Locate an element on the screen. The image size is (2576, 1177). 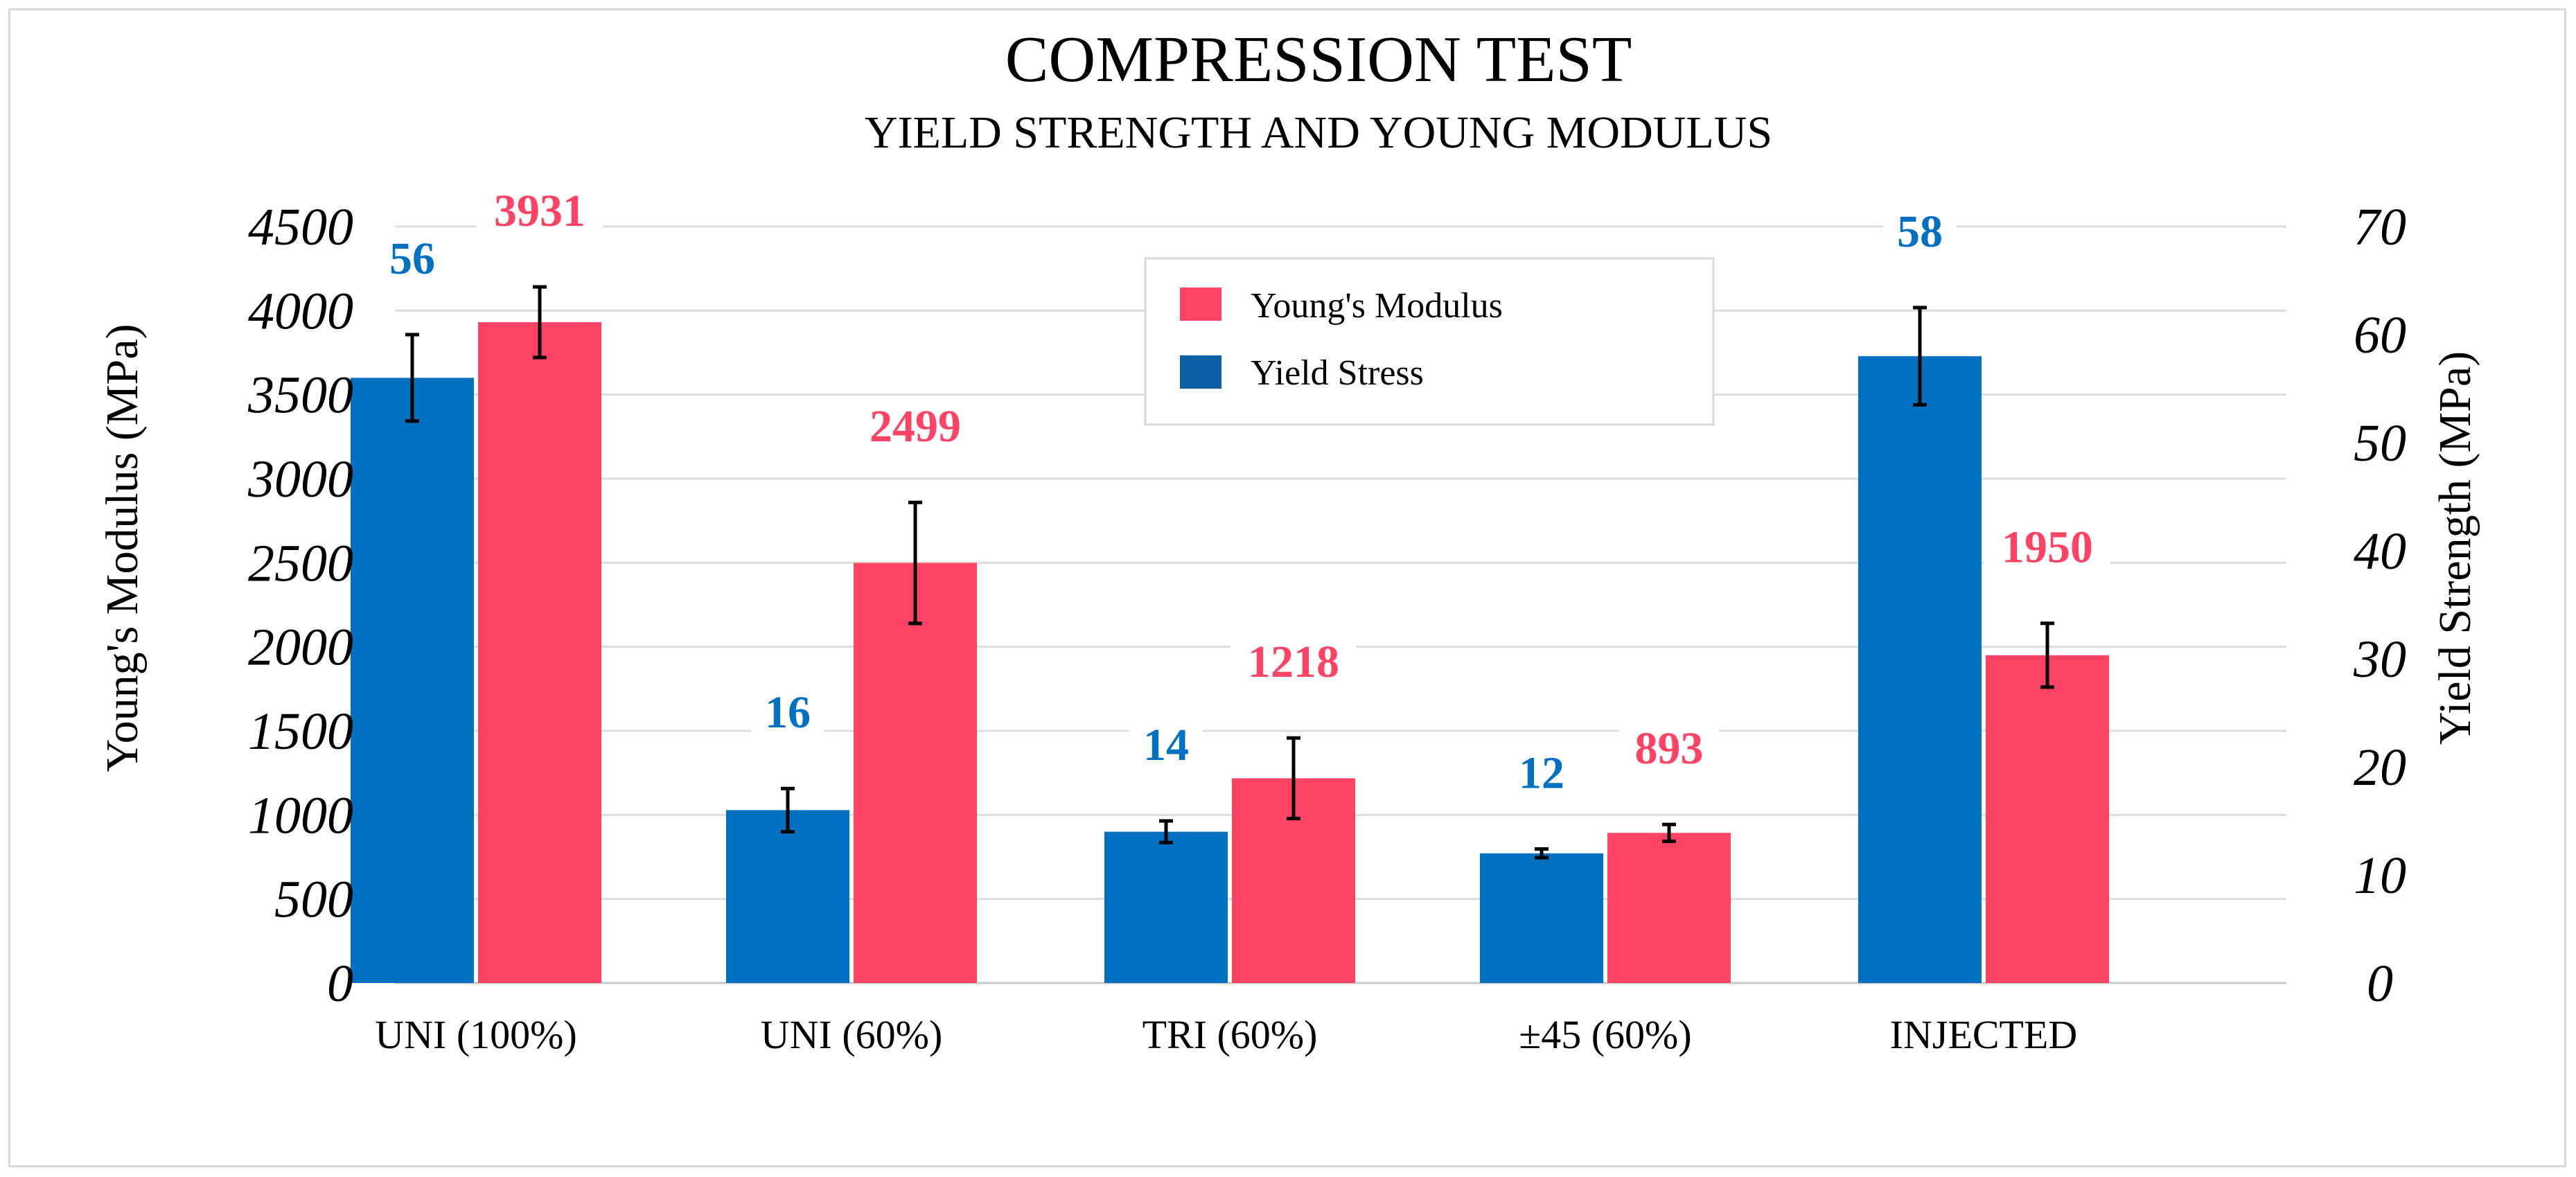
y-right-tick-label: 40 is located at coordinates (2380, 551).